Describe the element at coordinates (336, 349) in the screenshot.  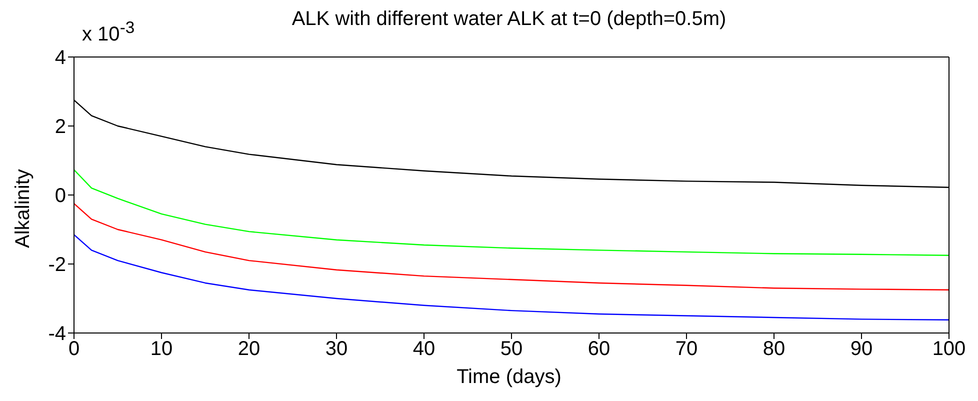
I see `x-tick-label: 30` at that location.